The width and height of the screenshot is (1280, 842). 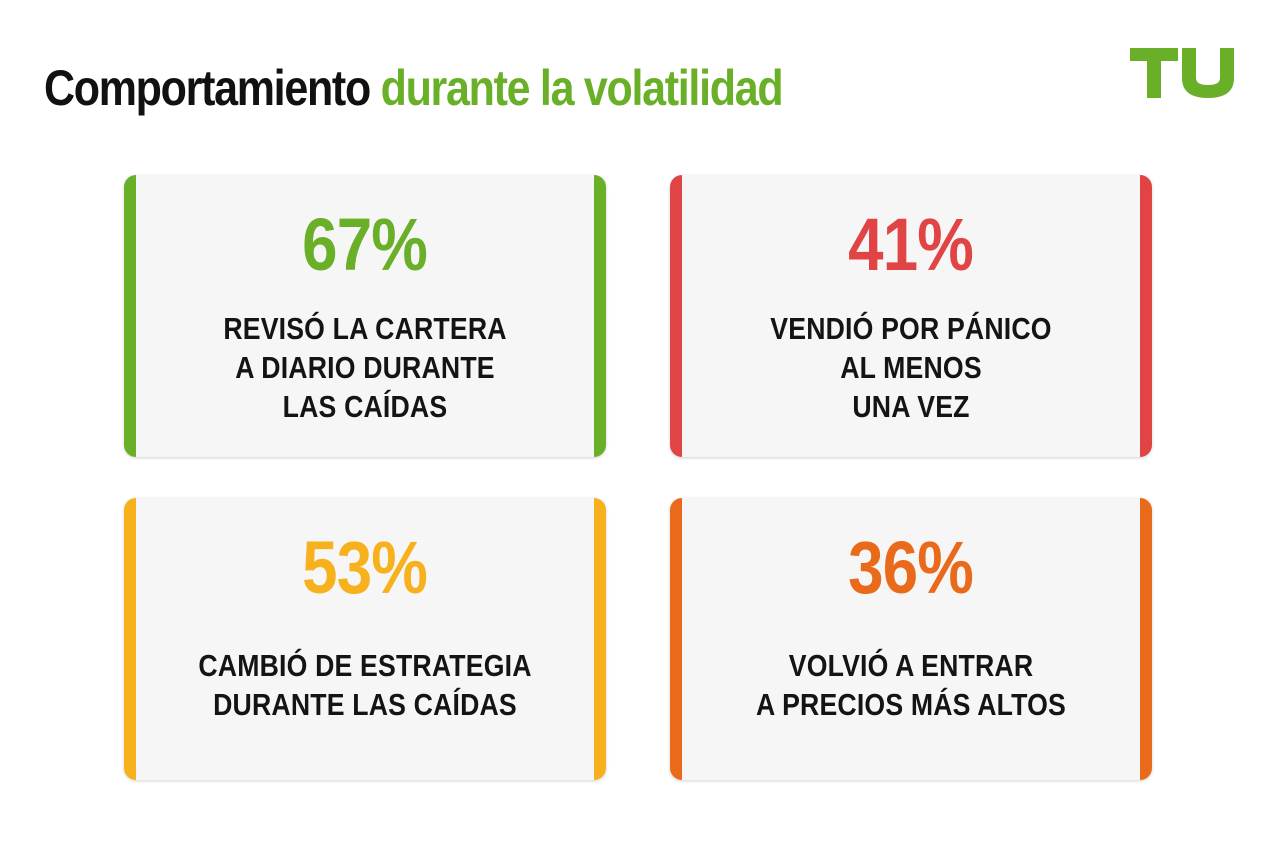 I want to click on tu-logo-icon, so click(x=1182, y=73).